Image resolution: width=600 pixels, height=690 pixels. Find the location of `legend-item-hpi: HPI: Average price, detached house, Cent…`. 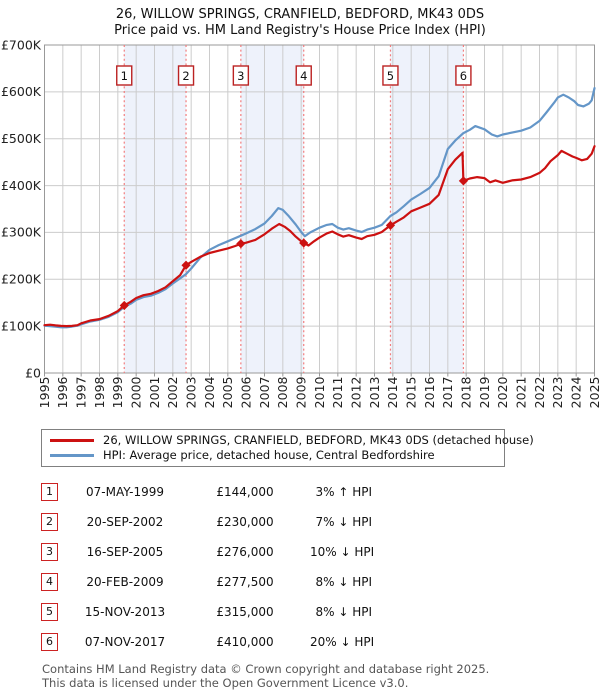

legend-item-hpi: HPI: Average price, detached house, Cent… is located at coordinates (274, 455).